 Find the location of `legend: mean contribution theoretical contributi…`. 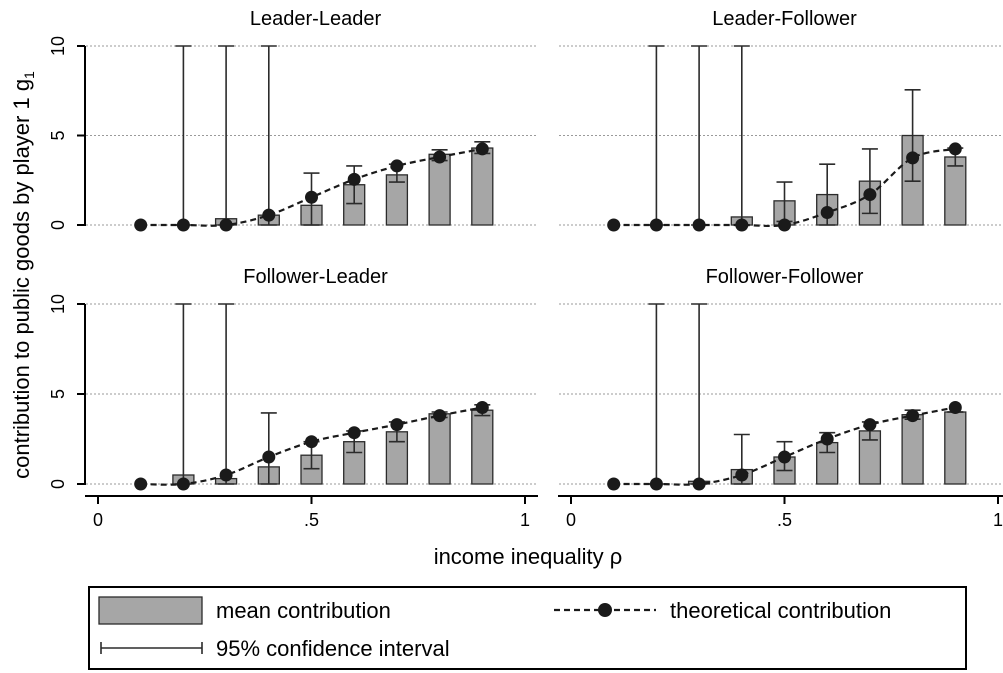

legend: mean contribution theoretical contributi… is located at coordinates (527, 628).